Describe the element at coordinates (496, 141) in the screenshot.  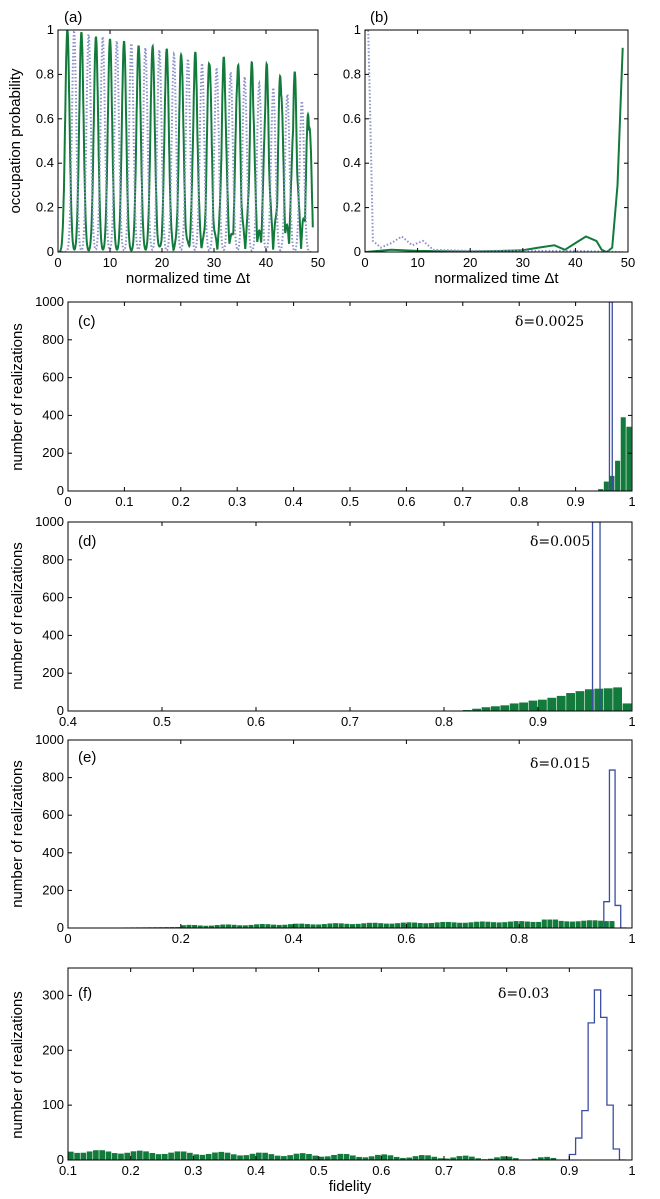
I see `axes-frame` at that location.